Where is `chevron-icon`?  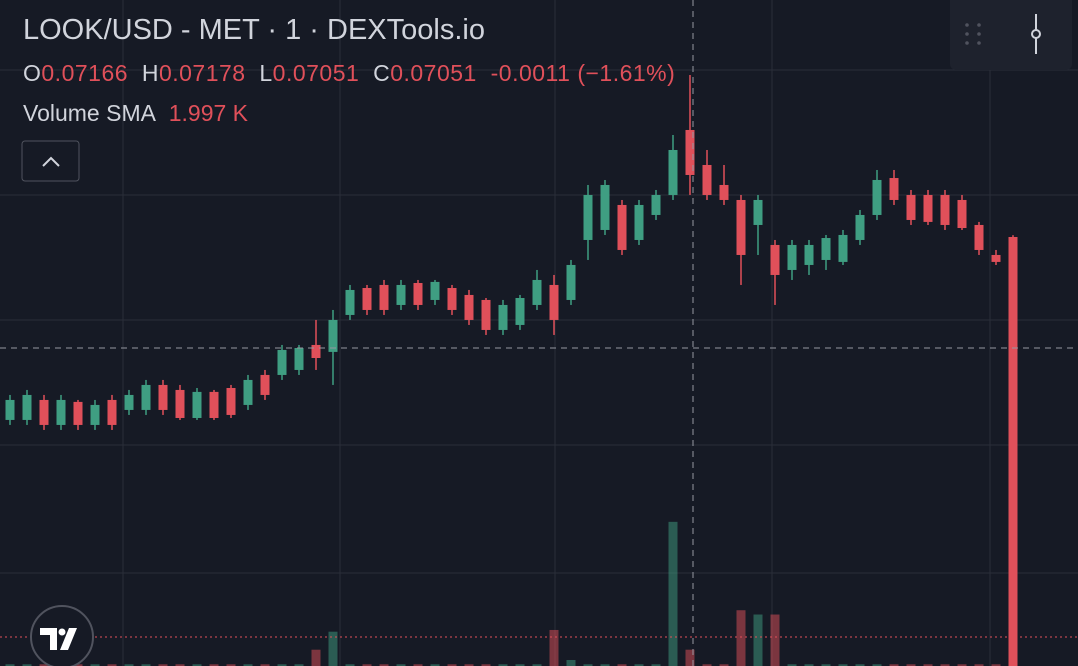
chevron-icon is located at coordinates (51, 161).